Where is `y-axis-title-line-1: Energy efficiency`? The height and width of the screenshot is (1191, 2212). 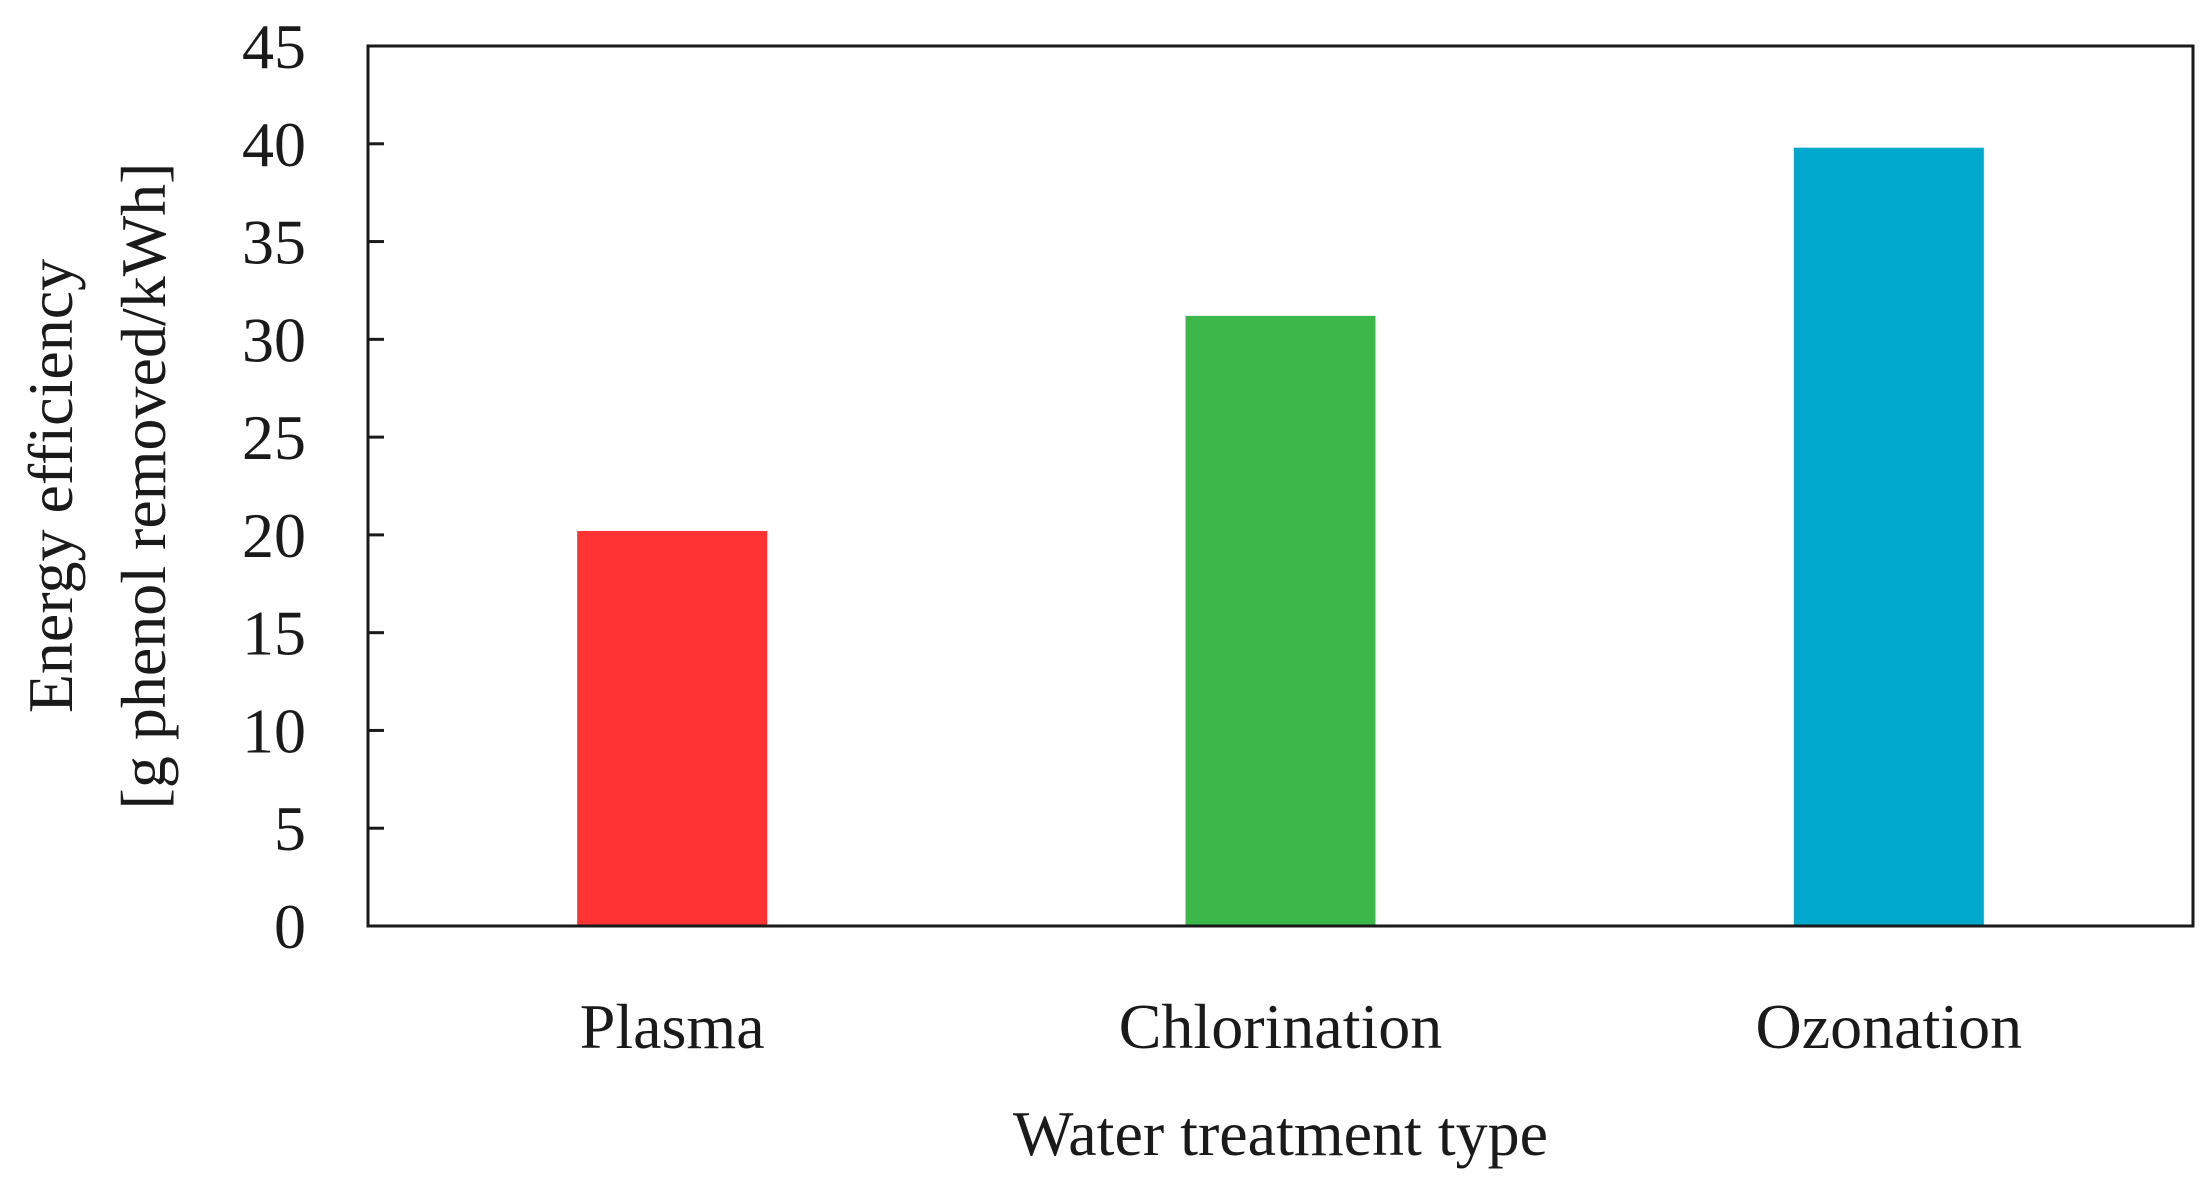 y-axis-title-line-1: Energy efficiency is located at coordinates (50, 486).